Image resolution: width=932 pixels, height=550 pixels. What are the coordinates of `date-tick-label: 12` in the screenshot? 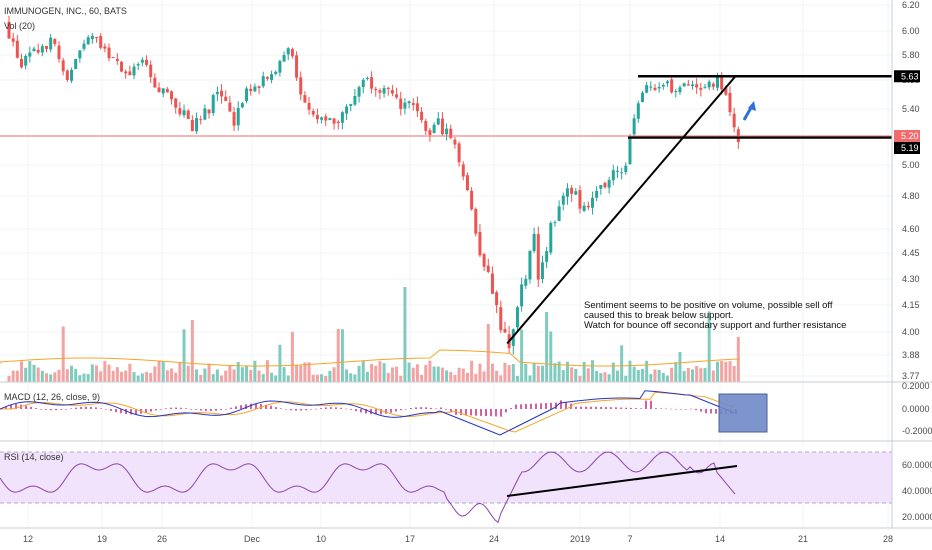 It's located at (28, 539).